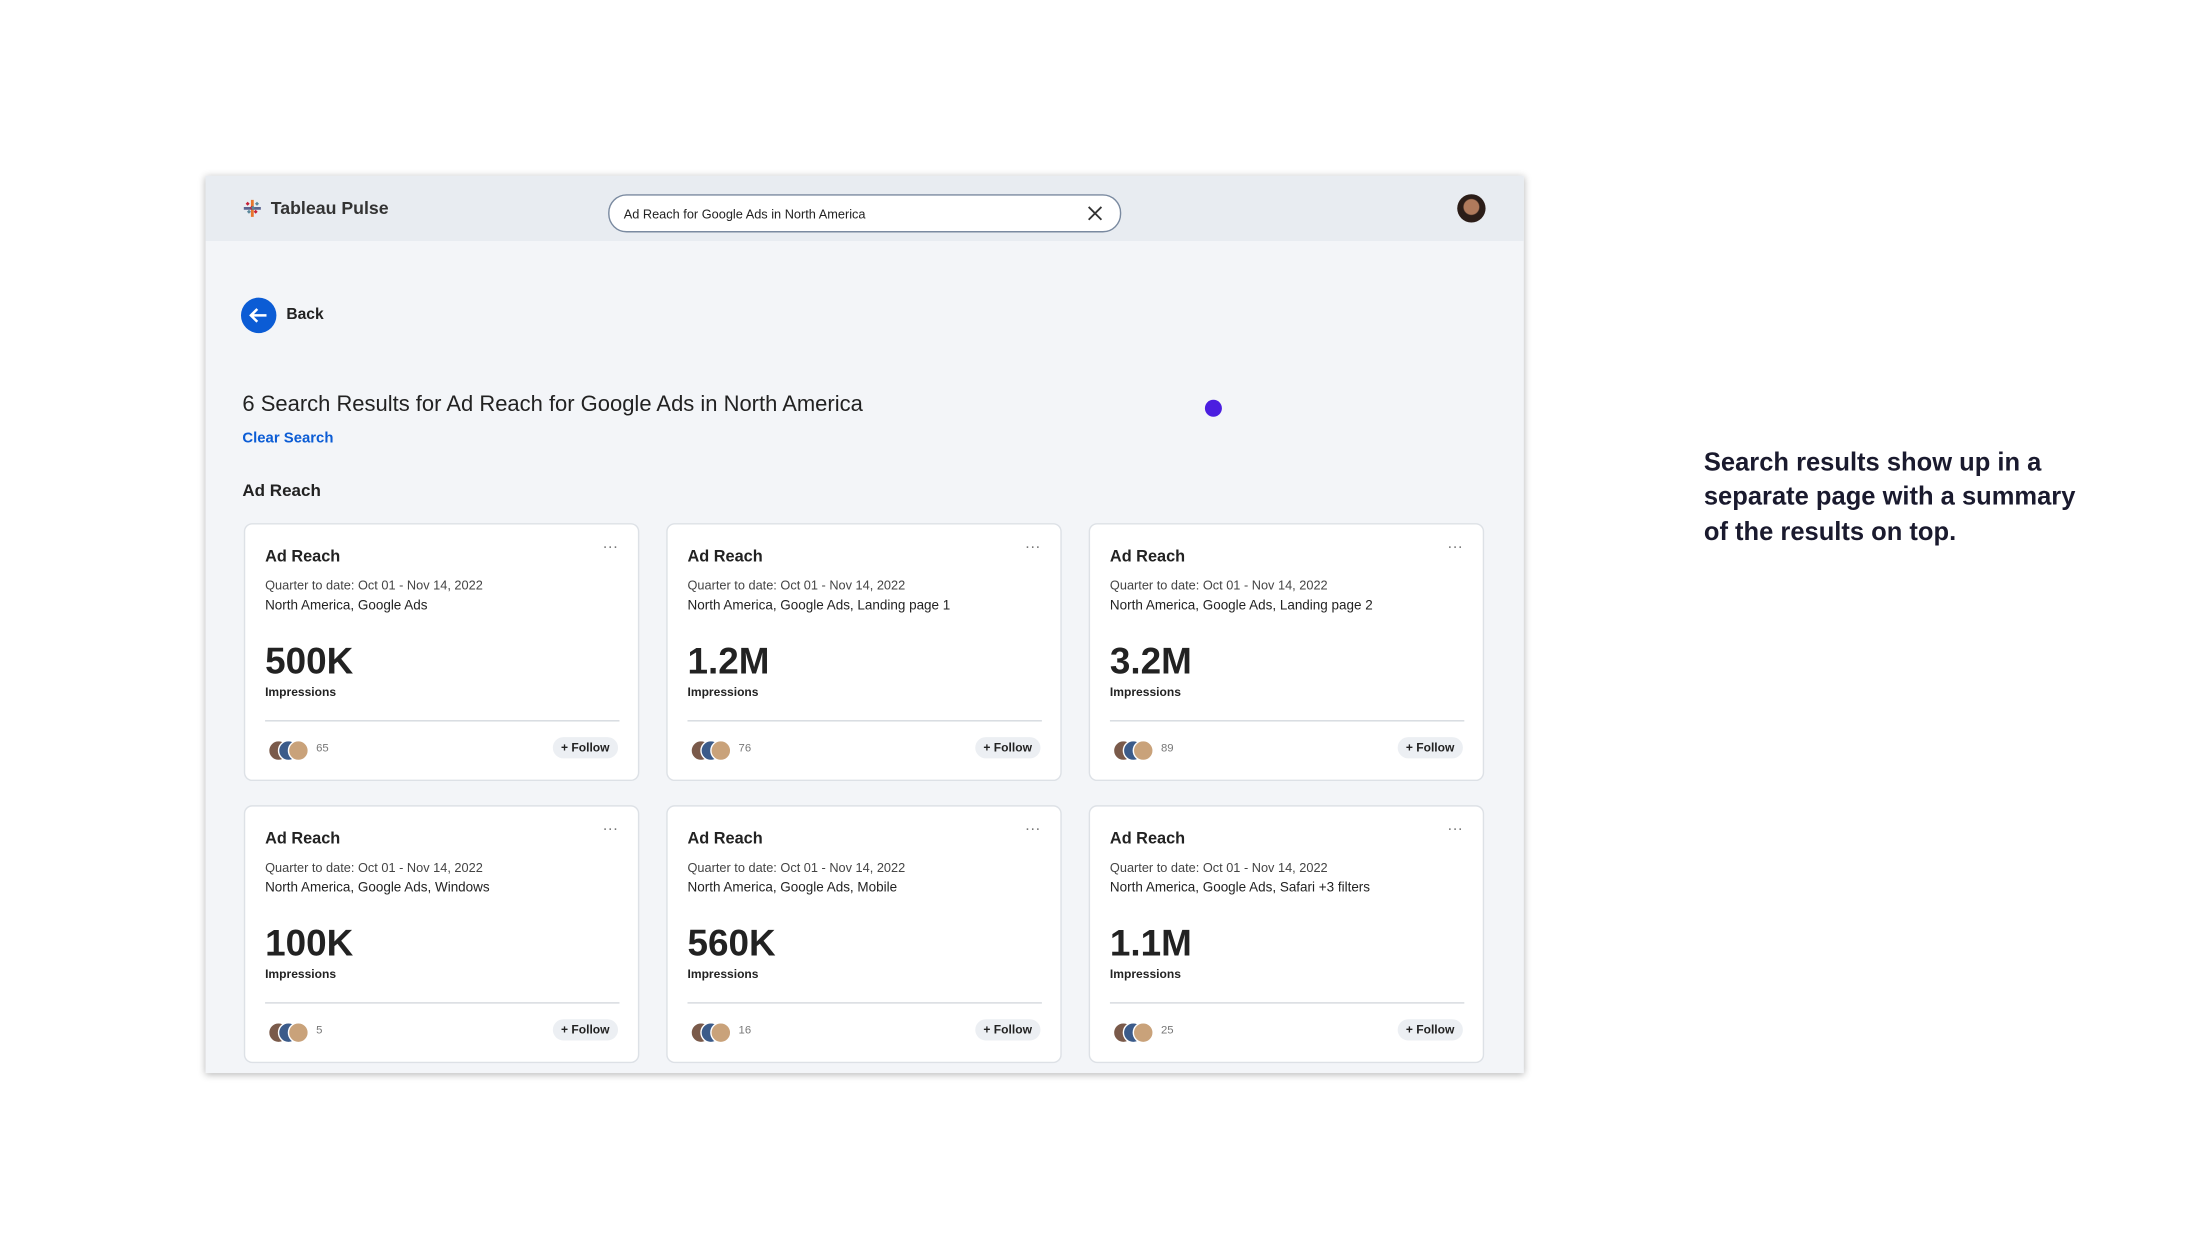 The image size is (2200, 1236). Describe the element at coordinates (728, 660) in the screenshot. I see `card-value: 1.2M` at that location.